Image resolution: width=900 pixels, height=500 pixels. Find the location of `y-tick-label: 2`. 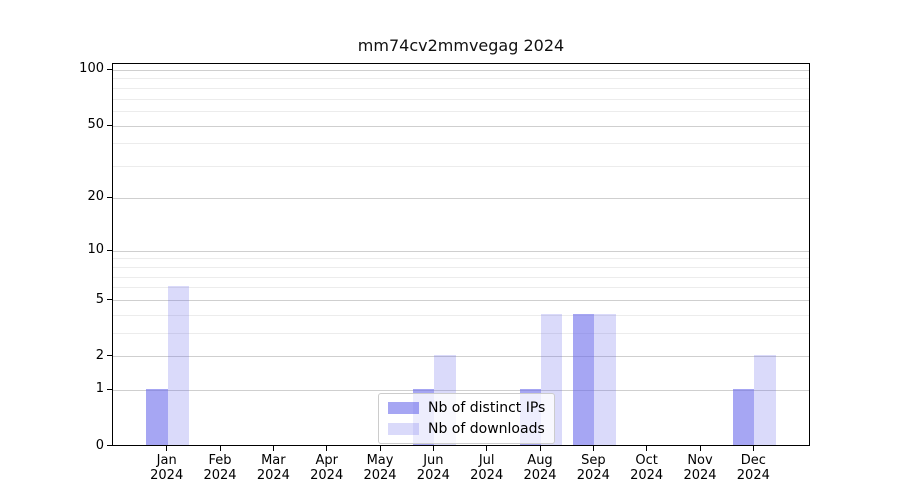

y-tick-label: 2 is located at coordinates (99, 355).